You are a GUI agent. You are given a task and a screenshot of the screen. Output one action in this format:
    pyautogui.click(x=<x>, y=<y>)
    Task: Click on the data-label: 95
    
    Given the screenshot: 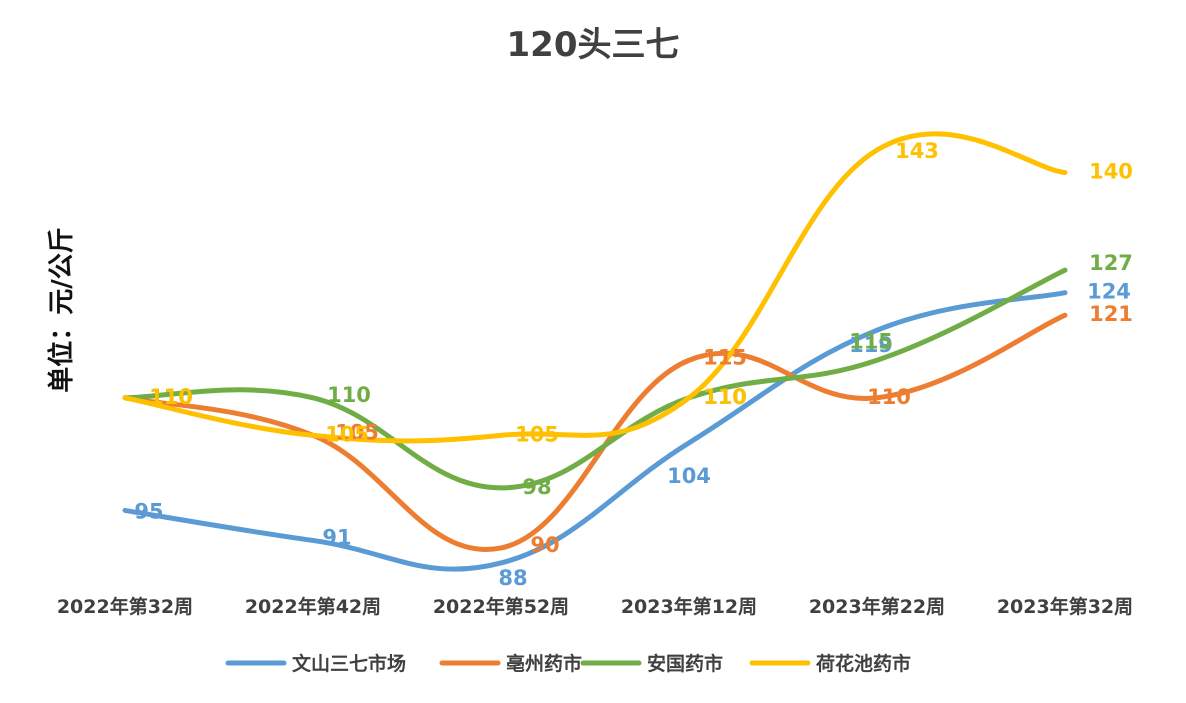 What is the action you would take?
    pyautogui.click(x=148, y=511)
    